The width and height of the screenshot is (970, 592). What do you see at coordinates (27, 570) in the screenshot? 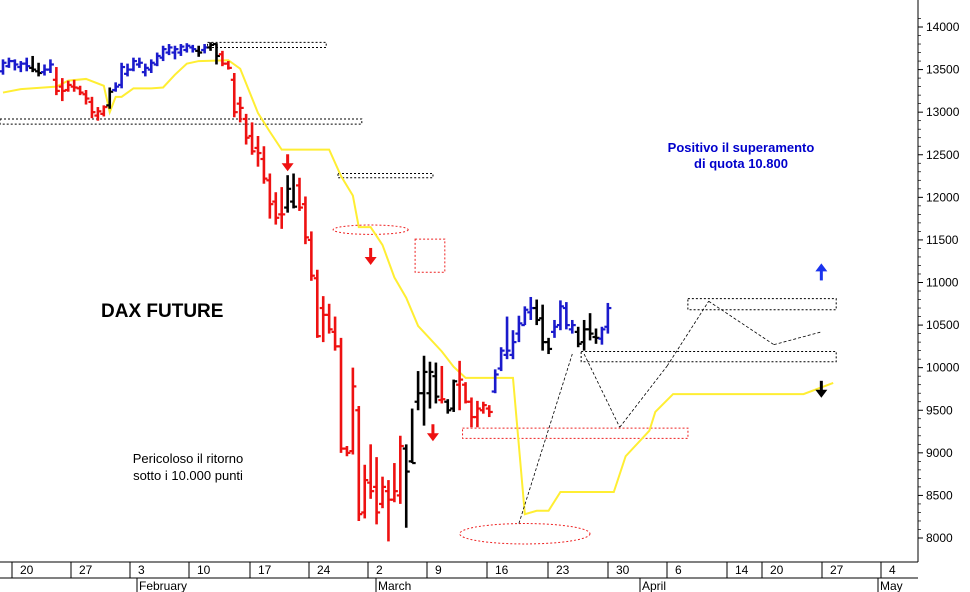
I see `x-tick-label-0: 20` at bounding box center [27, 570].